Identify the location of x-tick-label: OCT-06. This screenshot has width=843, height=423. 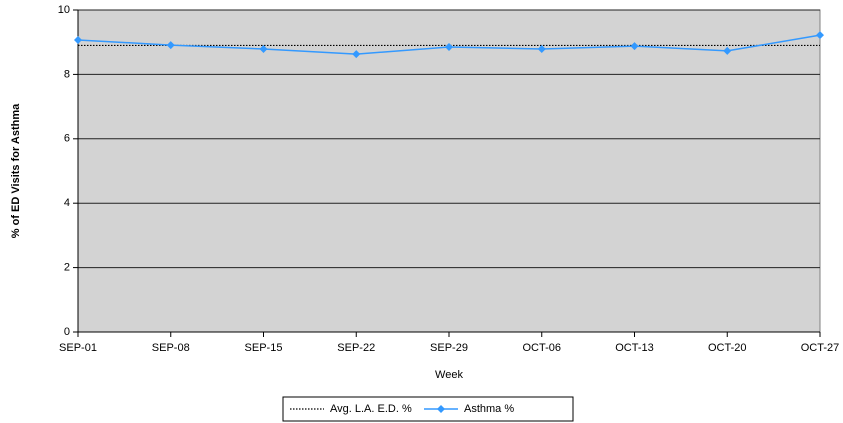
(541, 348).